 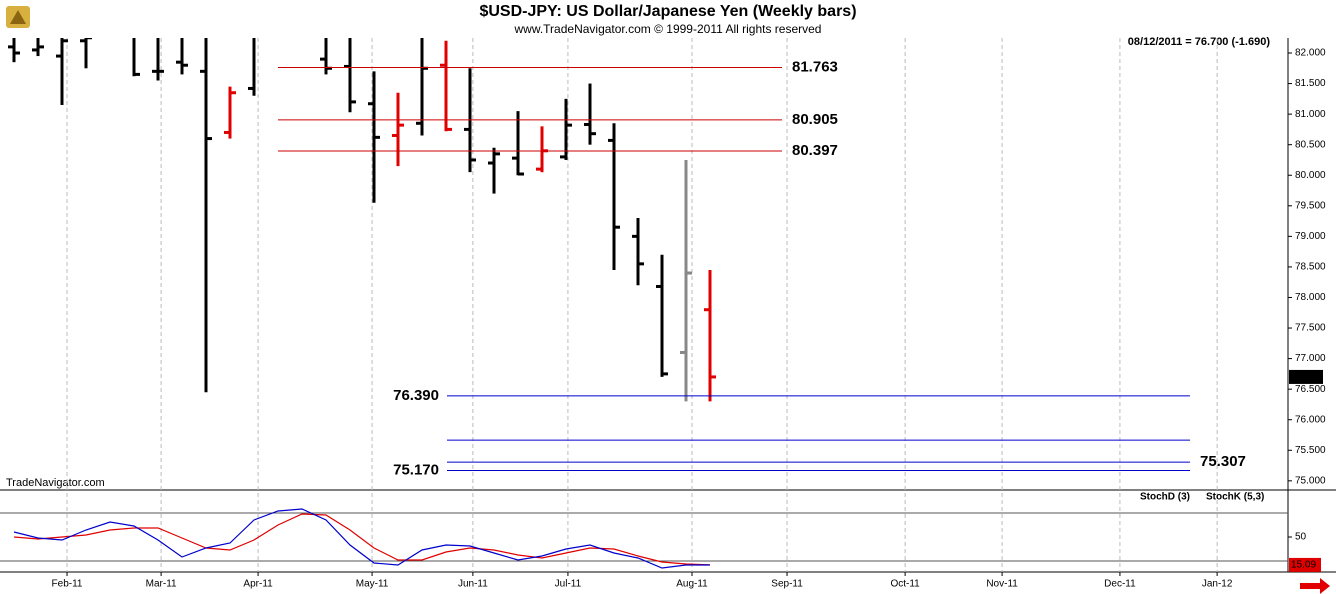 I want to click on scroll-arrow, so click(x=1315, y=586).